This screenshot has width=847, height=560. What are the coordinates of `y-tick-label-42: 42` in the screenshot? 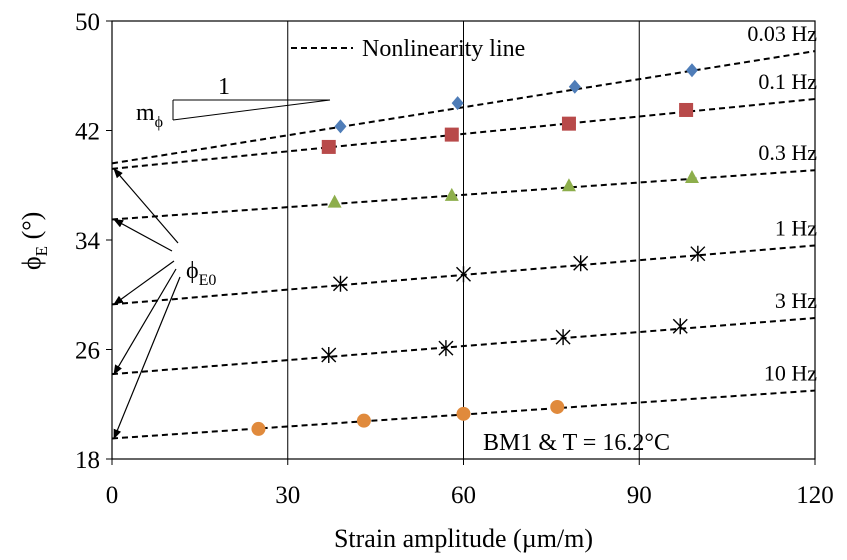 It's located at (87, 132).